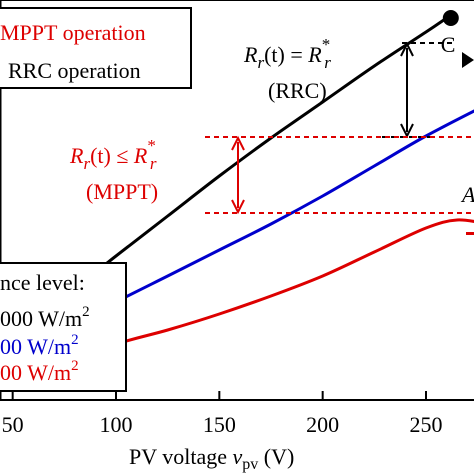 This screenshot has height=474, width=474. Describe the element at coordinates (75, 366) in the screenshot. I see `legend-400-sup: 2` at that location.